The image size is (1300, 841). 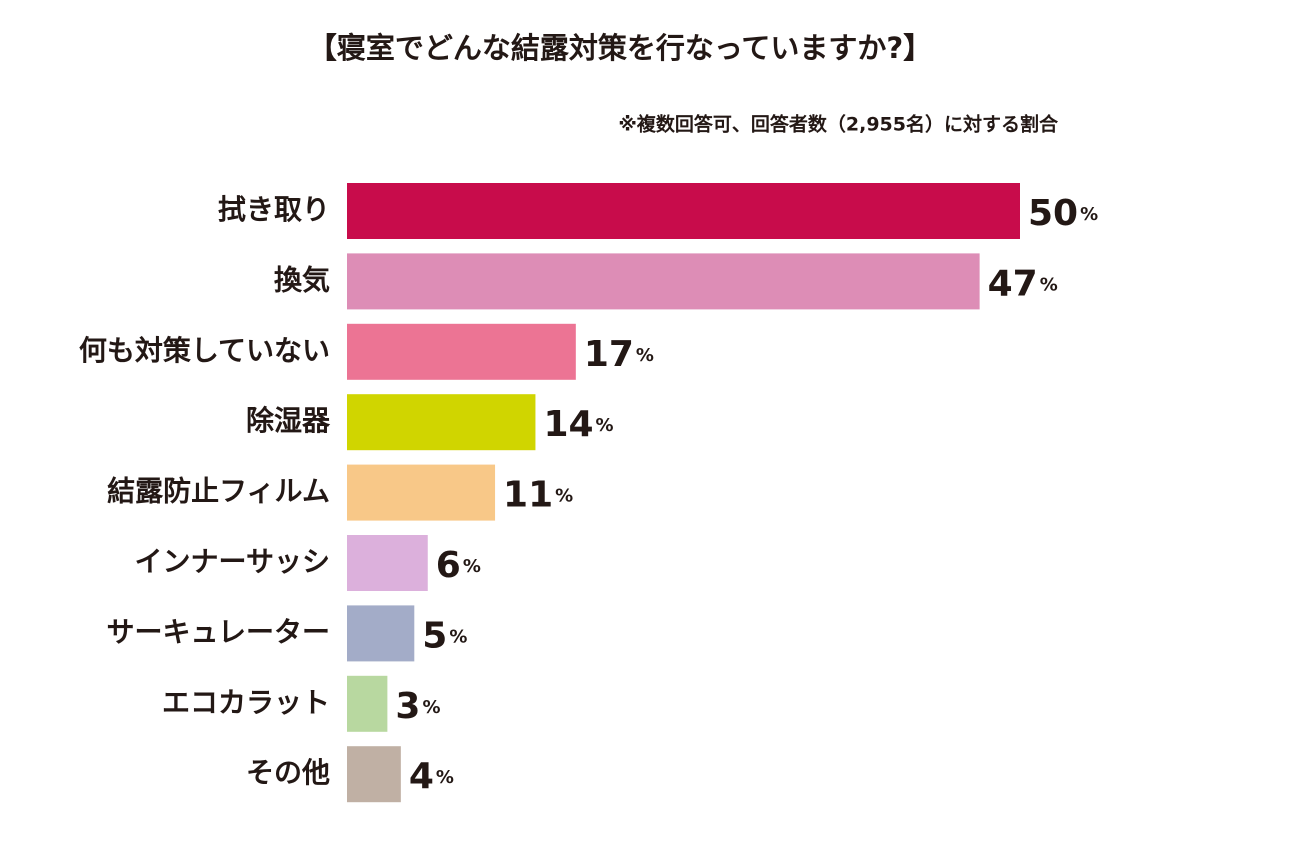 I want to click on category-label: サーキュレーター, so click(x=218, y=631).